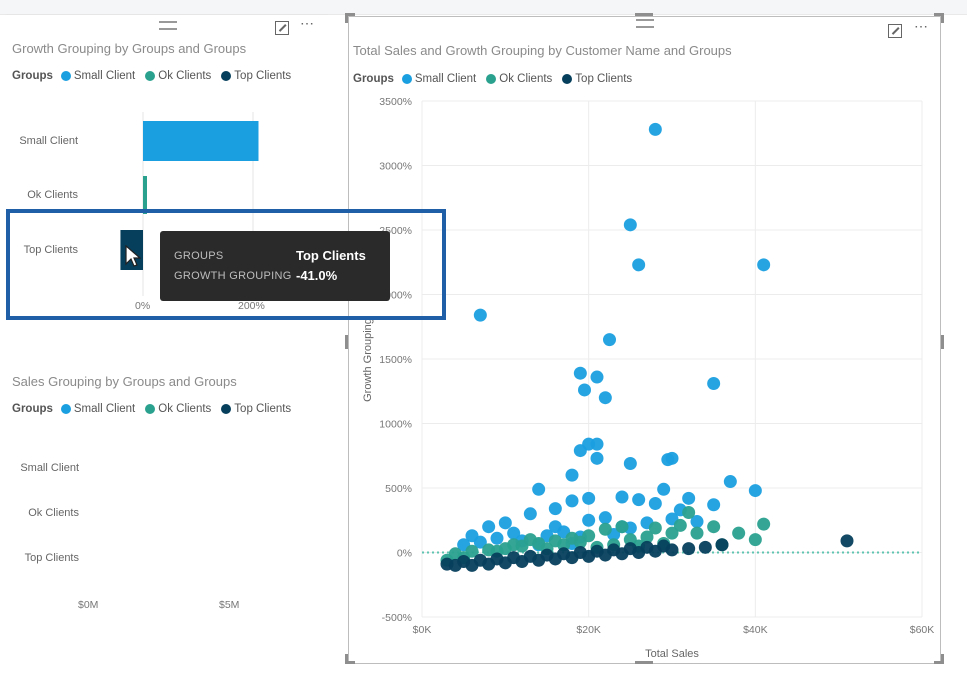  What do you see at coordinates (129, 48) in the screenshot?
I see `visual-title: Growth Grouping by Groups and Groups` at bounding box center [129, 48].